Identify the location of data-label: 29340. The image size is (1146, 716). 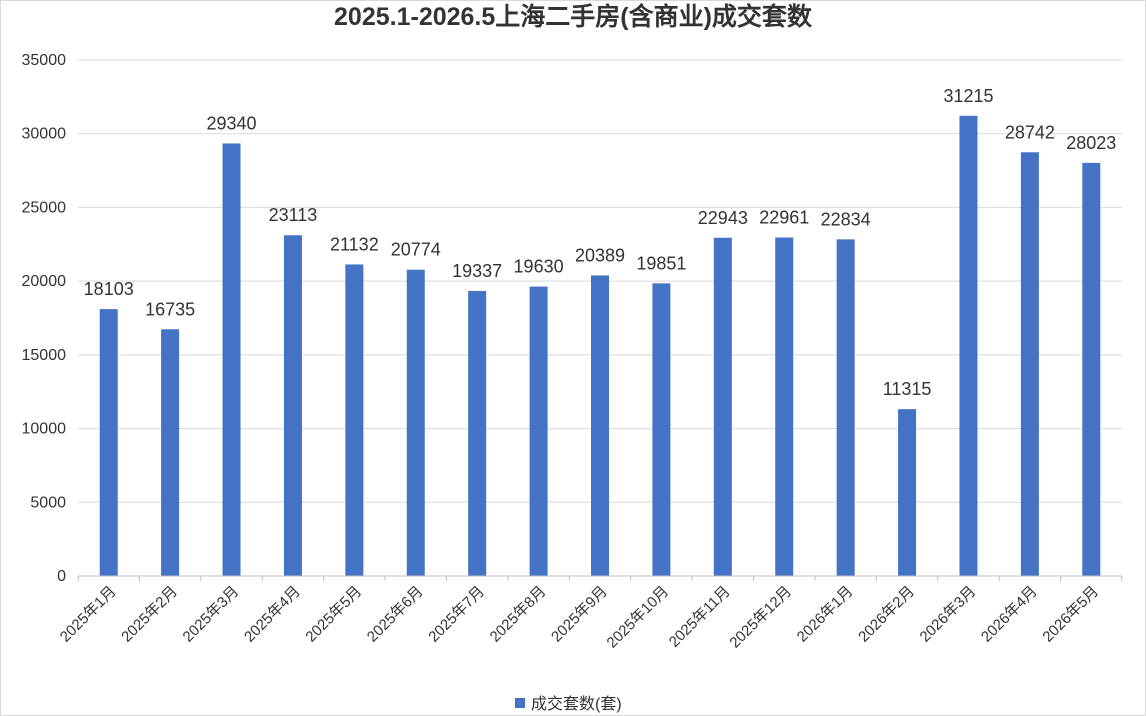
(231, 123).